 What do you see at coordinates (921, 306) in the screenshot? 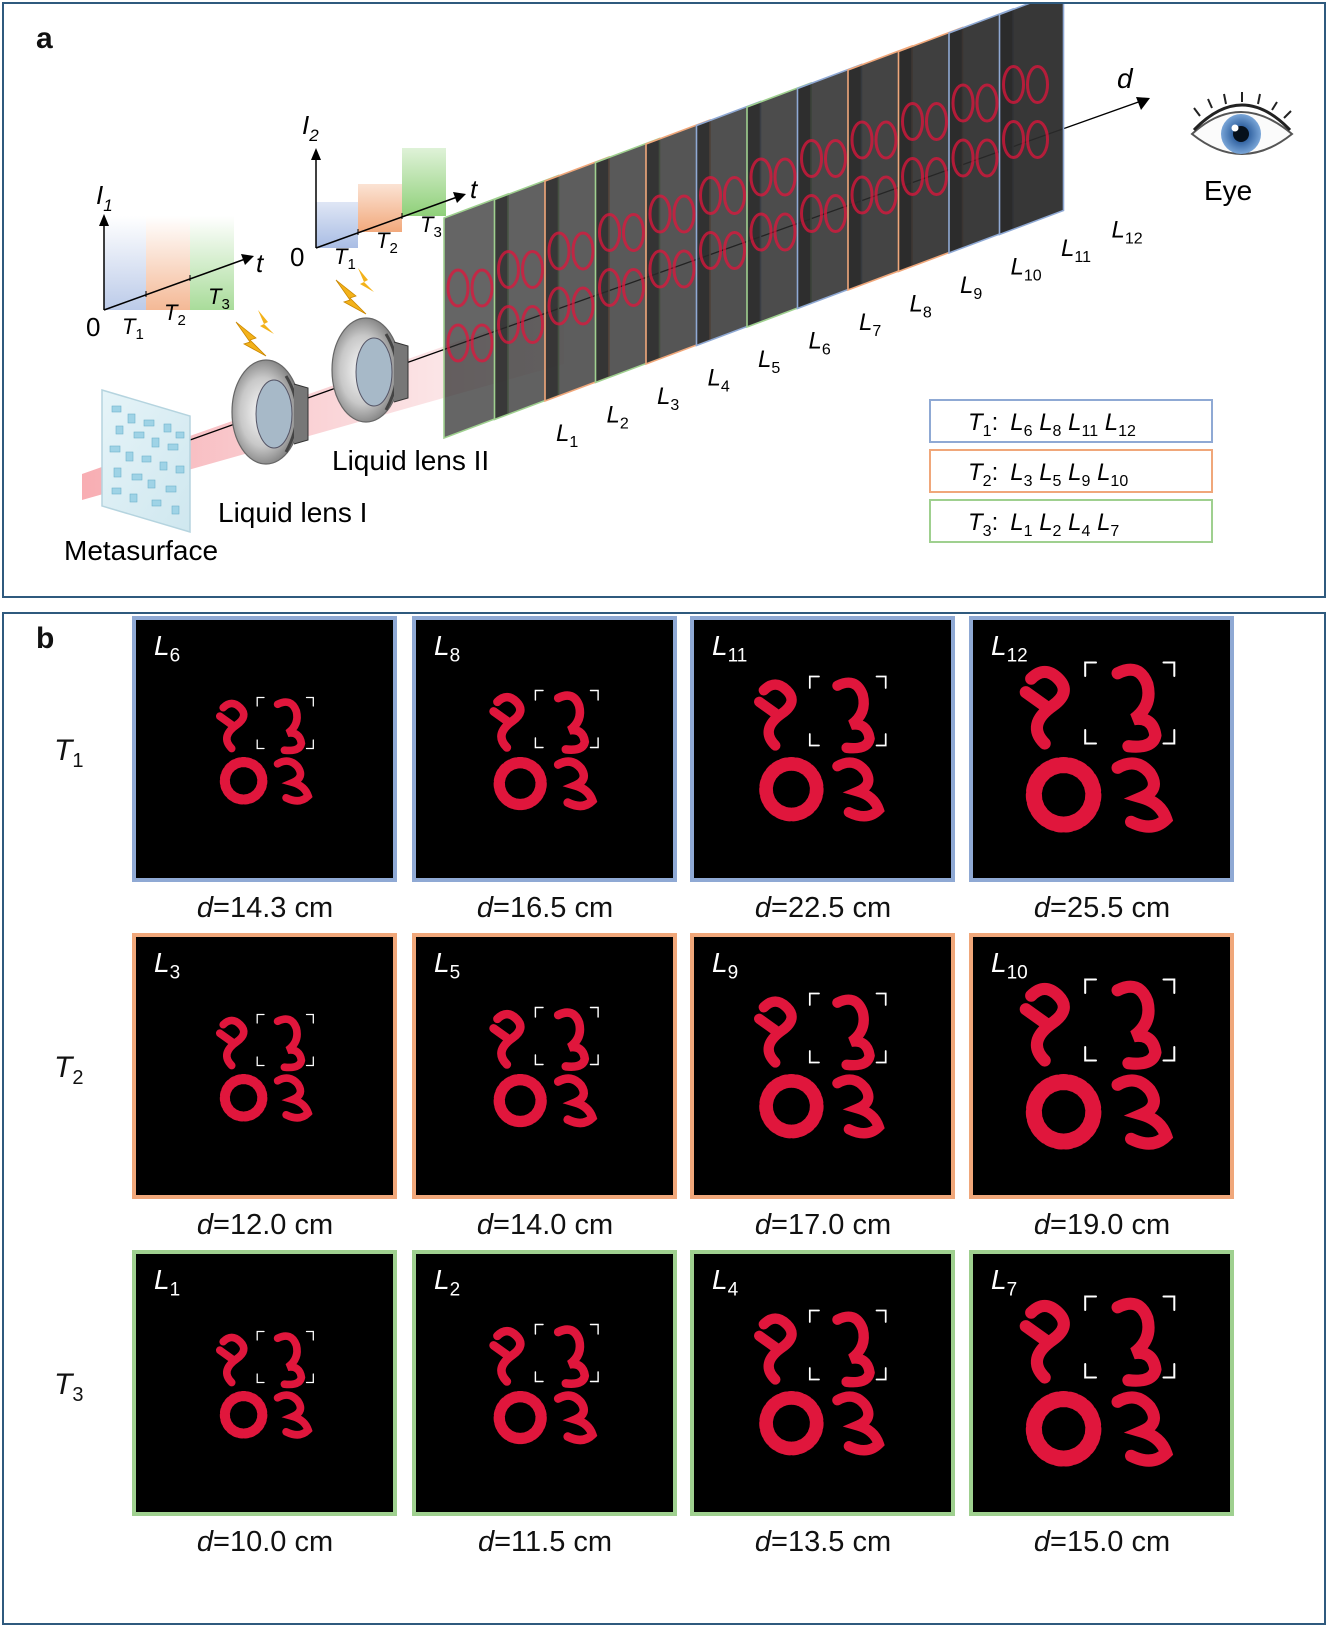
I see `plane-label-8: L8` at bounding box center [921, 306].